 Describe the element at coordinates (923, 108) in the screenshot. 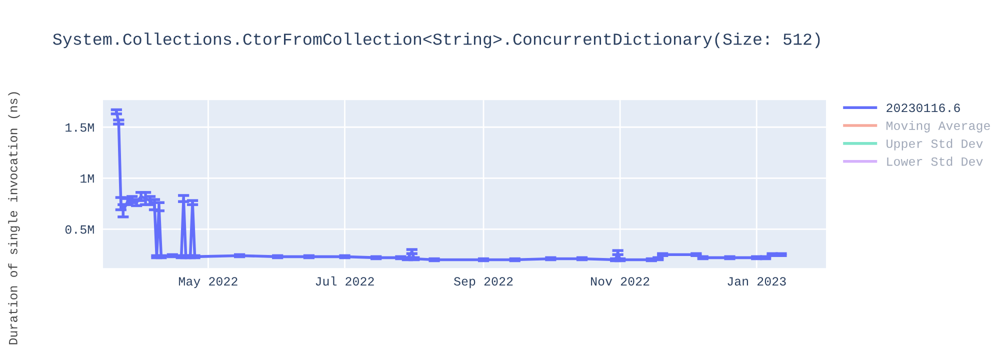

I see `legend-label: 20230116.6` at that location.